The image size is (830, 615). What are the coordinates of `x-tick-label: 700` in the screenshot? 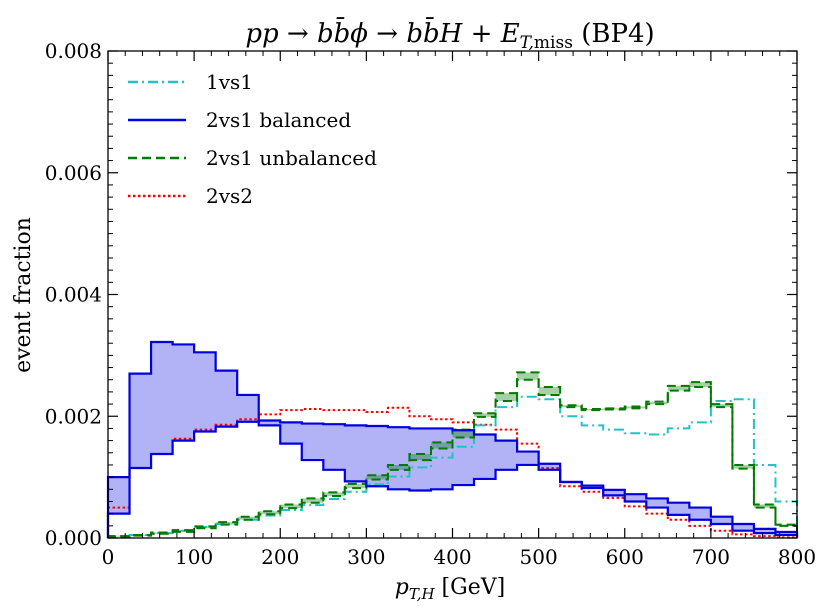 It's located at (711, 557).